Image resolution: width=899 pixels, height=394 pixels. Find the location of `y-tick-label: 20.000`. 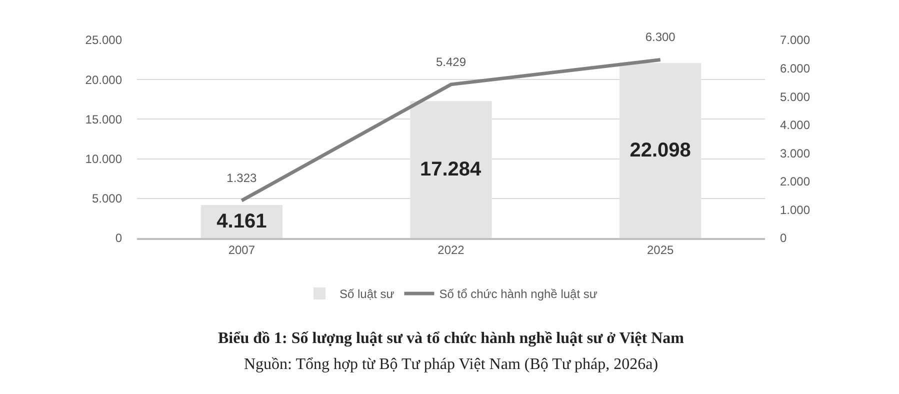

y-tick-label: 20.000 is located at coordinates (103, 79).